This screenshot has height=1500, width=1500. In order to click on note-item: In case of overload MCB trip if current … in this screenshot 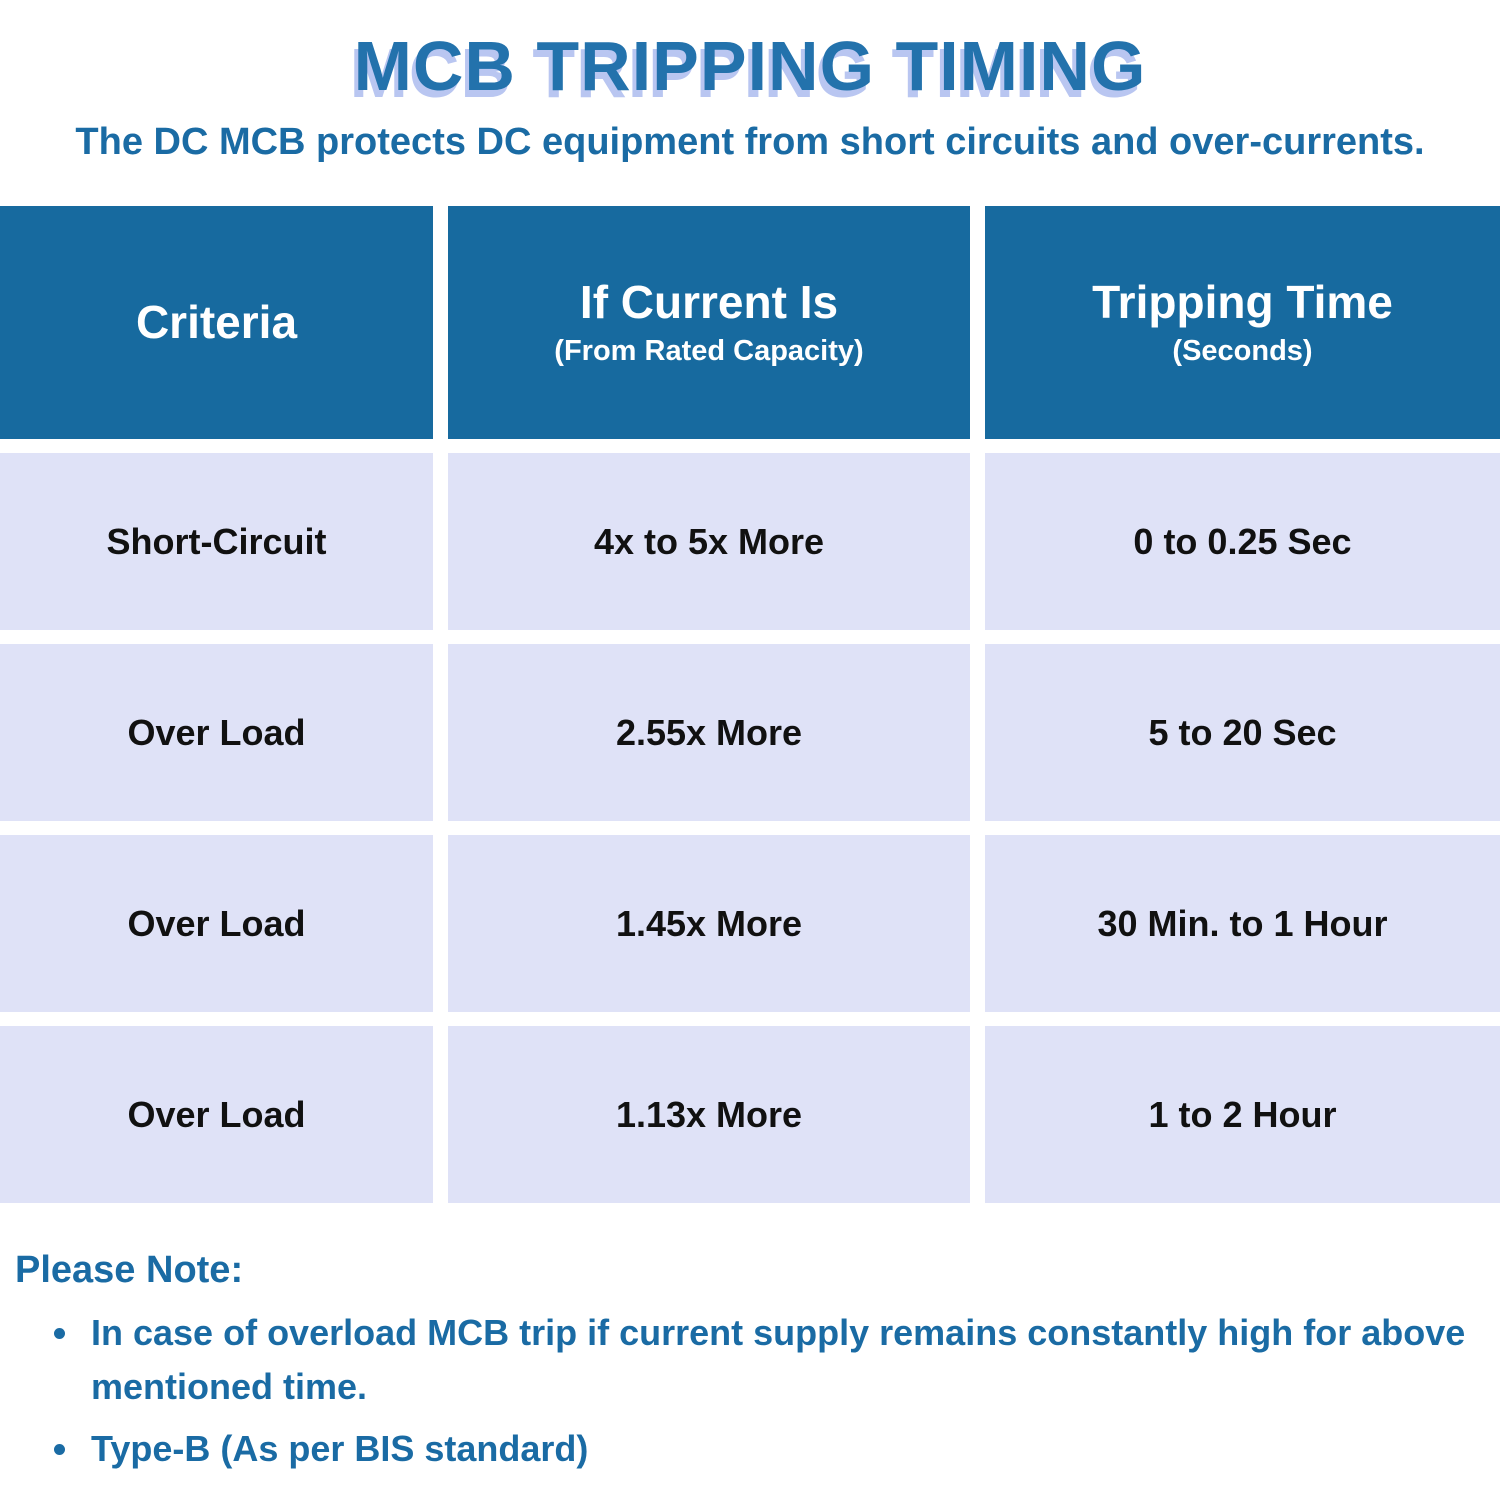, I will do `click(781, 1360)`.